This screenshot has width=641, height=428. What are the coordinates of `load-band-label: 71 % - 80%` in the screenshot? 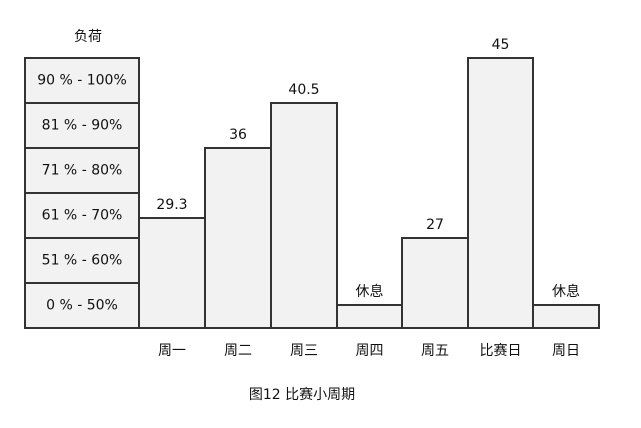 It's located at (82, 171).